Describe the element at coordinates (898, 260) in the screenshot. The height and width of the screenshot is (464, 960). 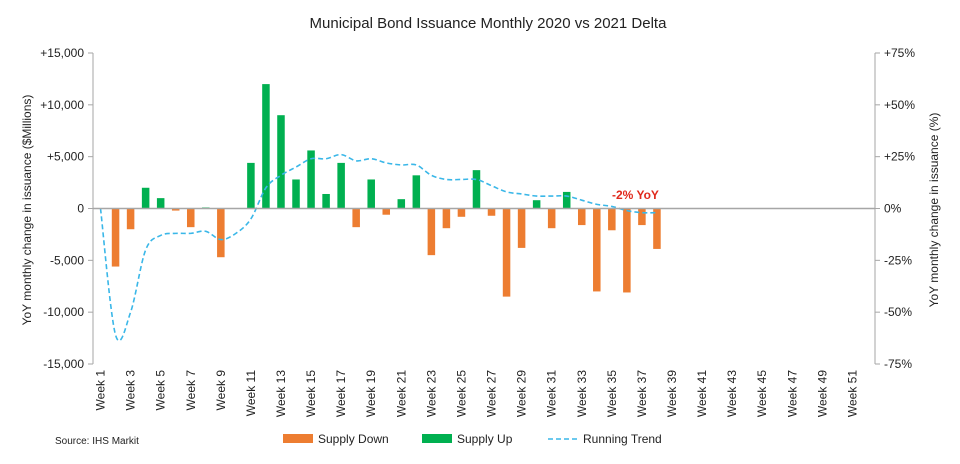
I see `y2-tick-label: -25%` at that location.